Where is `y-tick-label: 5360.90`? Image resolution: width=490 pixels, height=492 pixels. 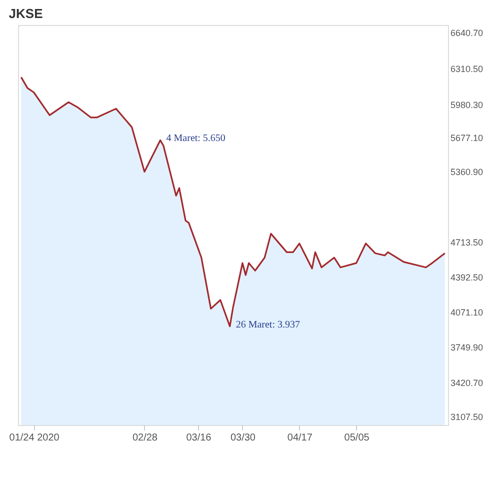 y-tick-label: 5360.90 is located at coordinates (467, 172).